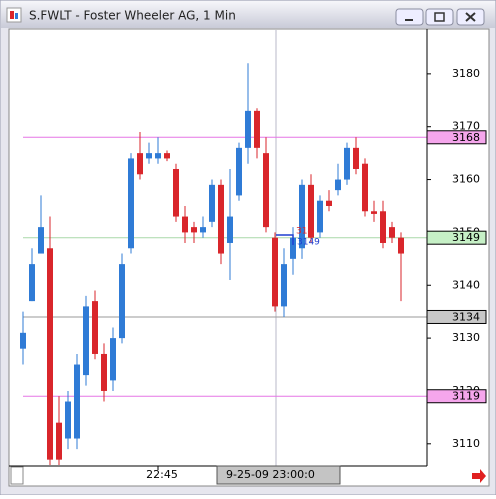 The height and width of the screenshot is (499, 496). I want to click on y-tick-label: 3130, so click(466, 337).